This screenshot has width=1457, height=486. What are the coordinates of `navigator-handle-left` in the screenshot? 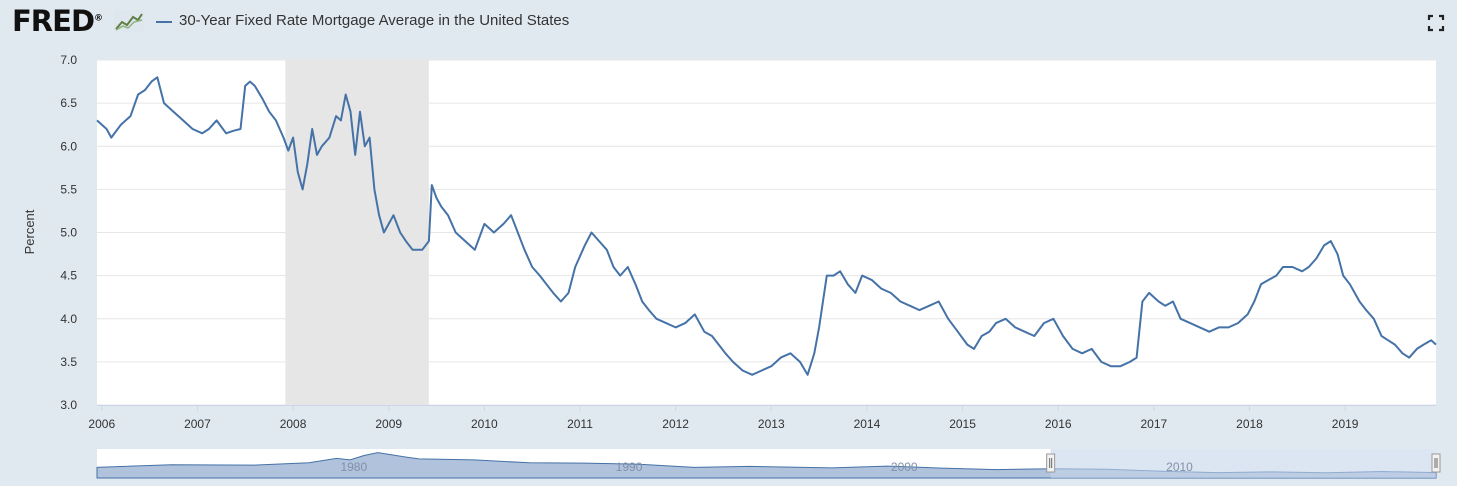 It's located at (1051, 463).